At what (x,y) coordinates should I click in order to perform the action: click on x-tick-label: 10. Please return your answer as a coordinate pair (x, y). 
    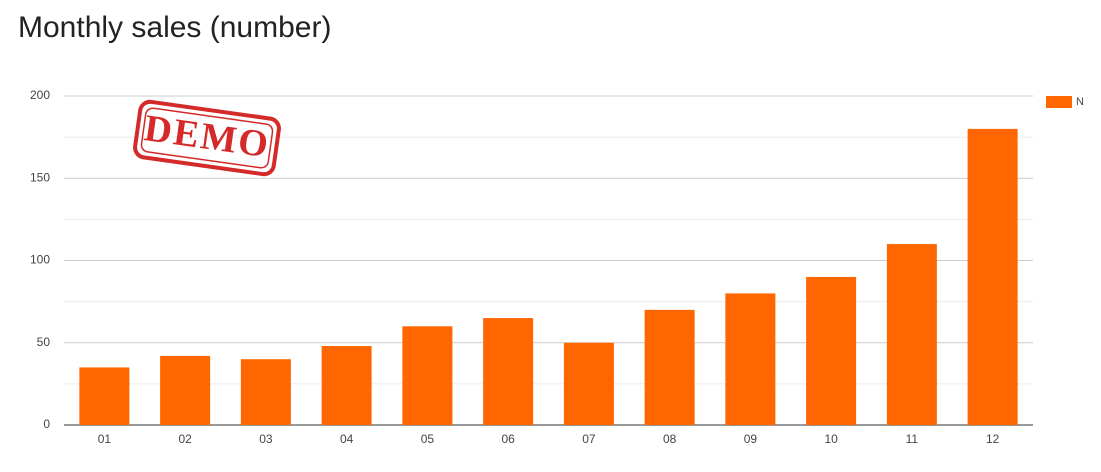
    Looking at the image, I should click on (831, 439).